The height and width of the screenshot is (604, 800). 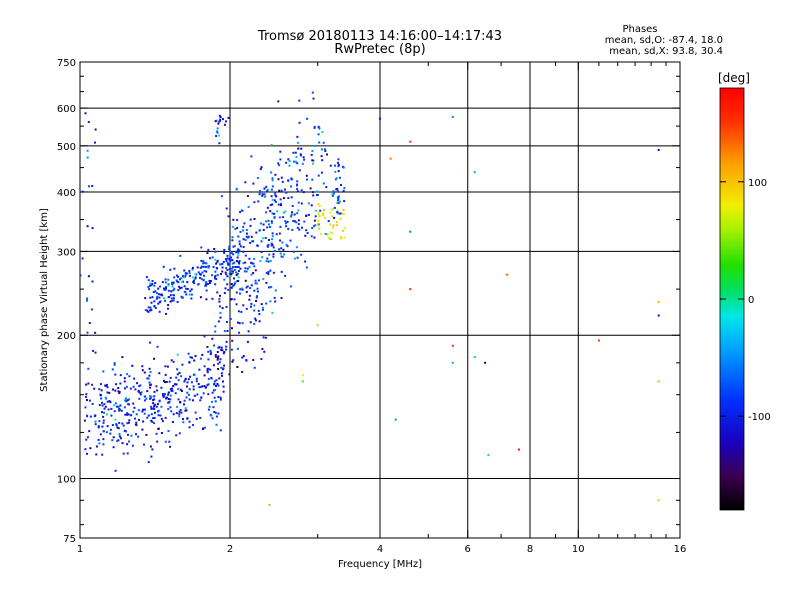 I want to click on colorbar-tick-label: -100, so click(x=759, y=417).